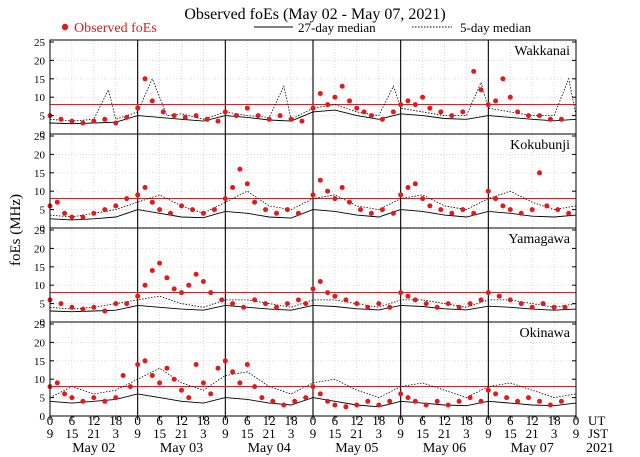  I want to click on okinawa-median27-line, so click(313, 400).